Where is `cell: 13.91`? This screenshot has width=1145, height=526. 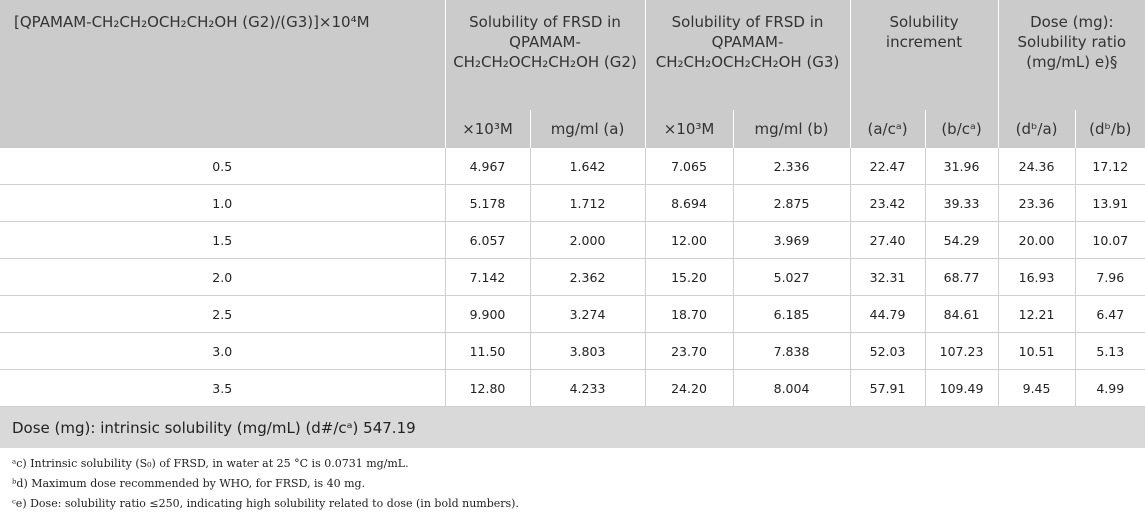 cell: 13.91 is located at coordinates (1109, 203).